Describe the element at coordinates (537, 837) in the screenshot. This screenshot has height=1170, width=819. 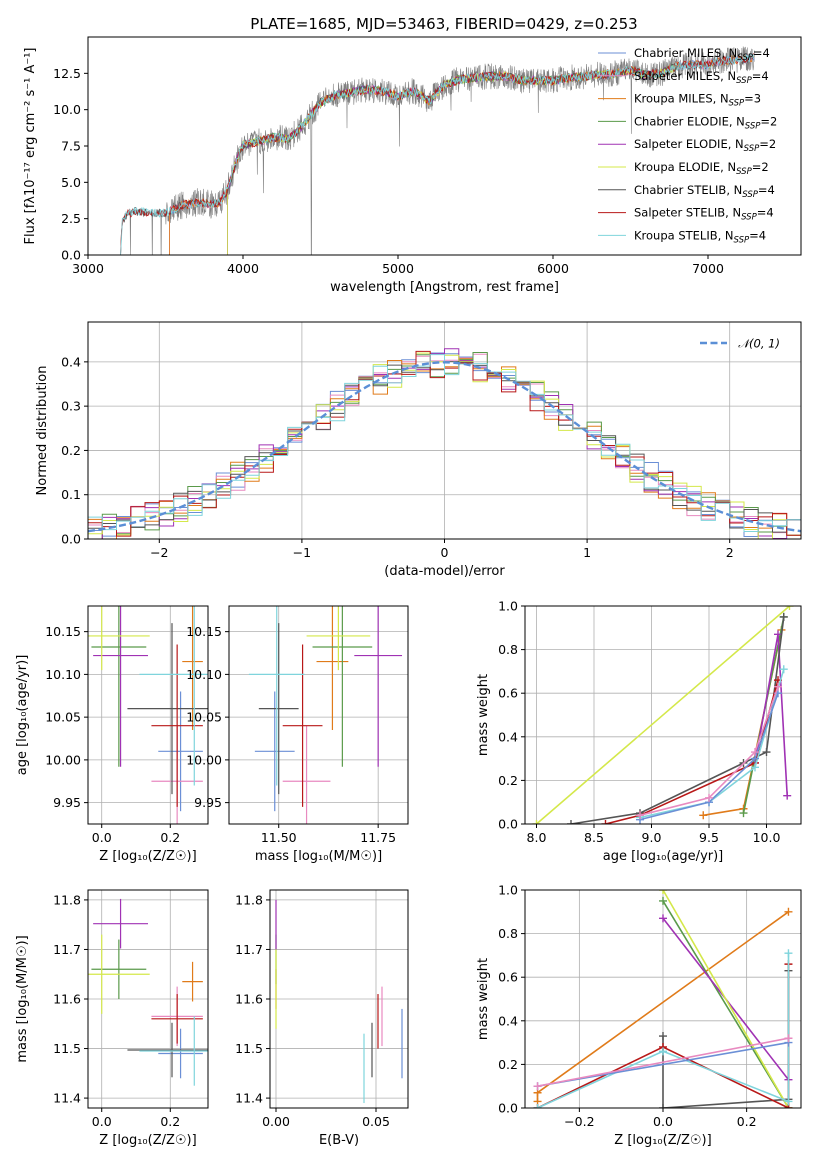
I see `x-tick-label: 8.0` at that location.